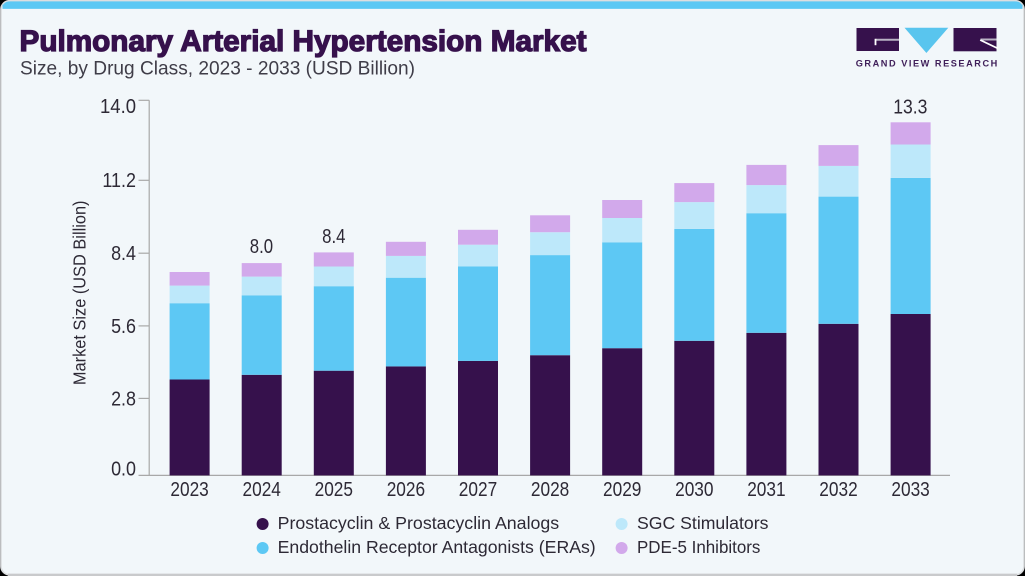  What do you see at coordinates (123, 327) in the screenshot?
I see `svg-text: 5.6` at bounding box center [123, 327].